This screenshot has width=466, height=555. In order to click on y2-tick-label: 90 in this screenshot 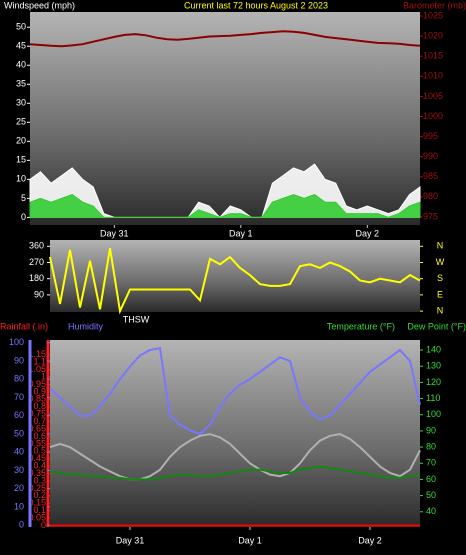, I will do `click(431, 430)`.